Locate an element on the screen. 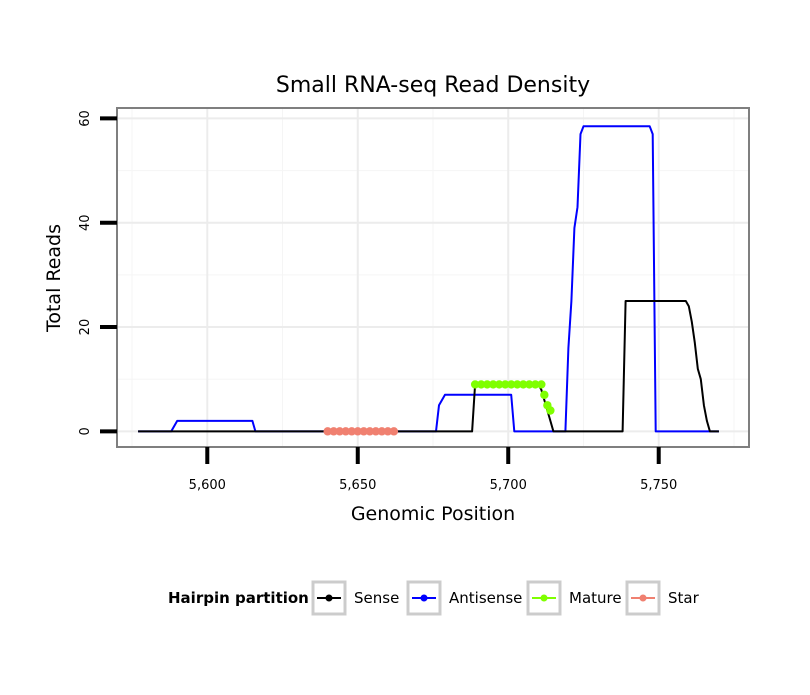  mature-series-points is located at coordinates (512, 397).